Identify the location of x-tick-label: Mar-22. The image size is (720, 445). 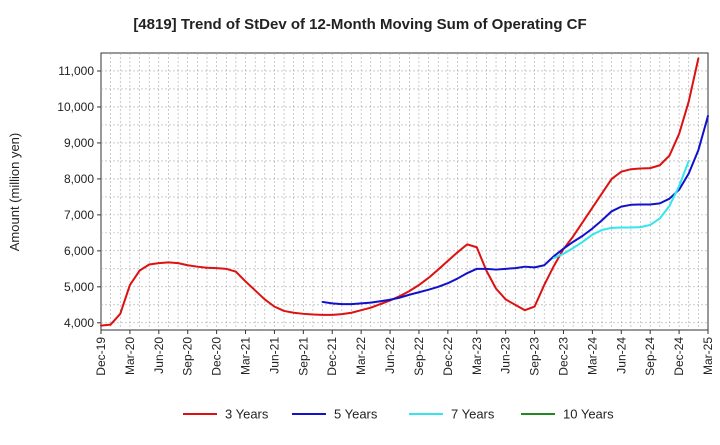
(361, 356).